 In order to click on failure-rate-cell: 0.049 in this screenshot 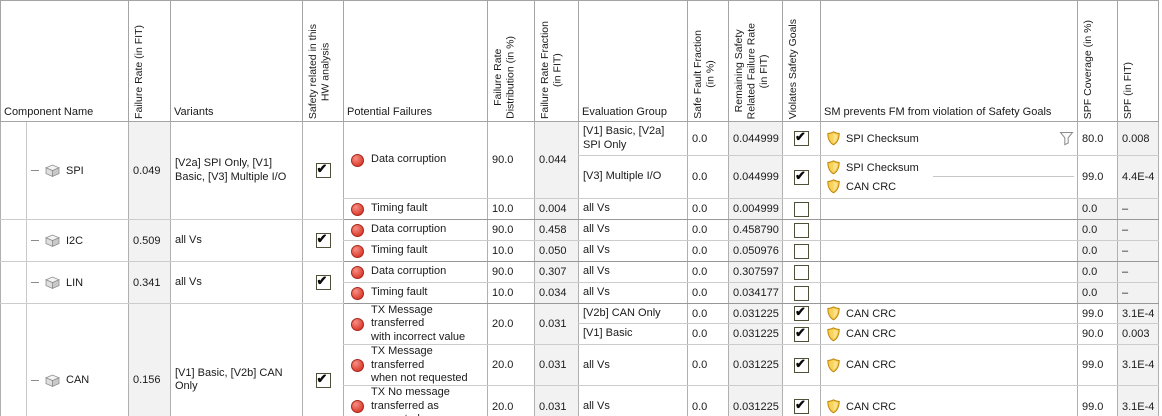, I will do `click(149, 170)`.